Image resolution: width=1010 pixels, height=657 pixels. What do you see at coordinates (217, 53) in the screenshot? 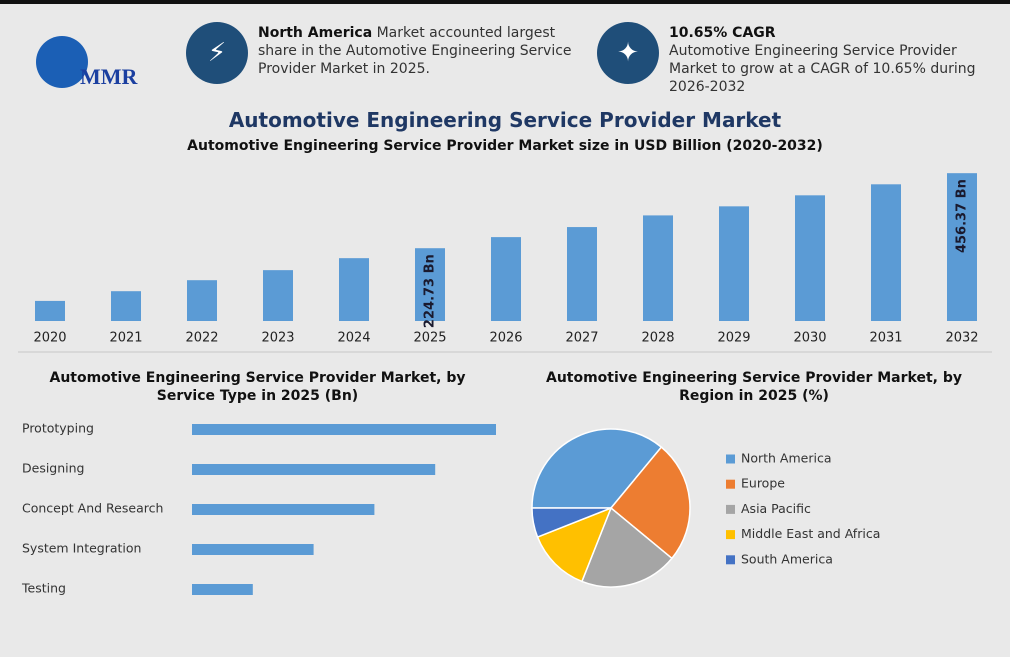
I see `info-icon: ⚡` at bounding box center [217, 53].